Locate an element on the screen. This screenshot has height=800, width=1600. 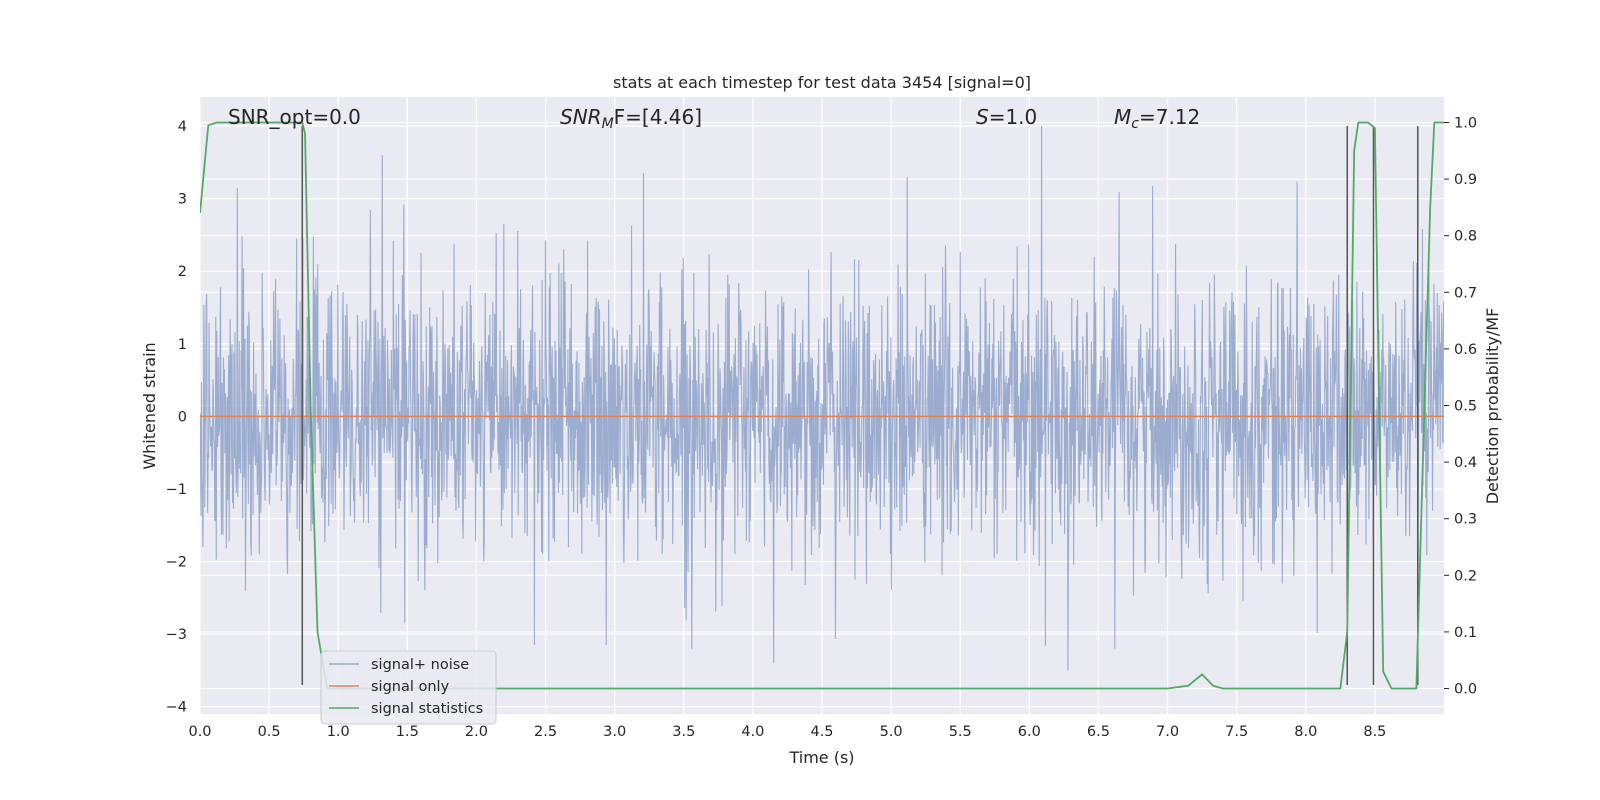
s-rest: =1.0 is located at coordinates (1013, 117).